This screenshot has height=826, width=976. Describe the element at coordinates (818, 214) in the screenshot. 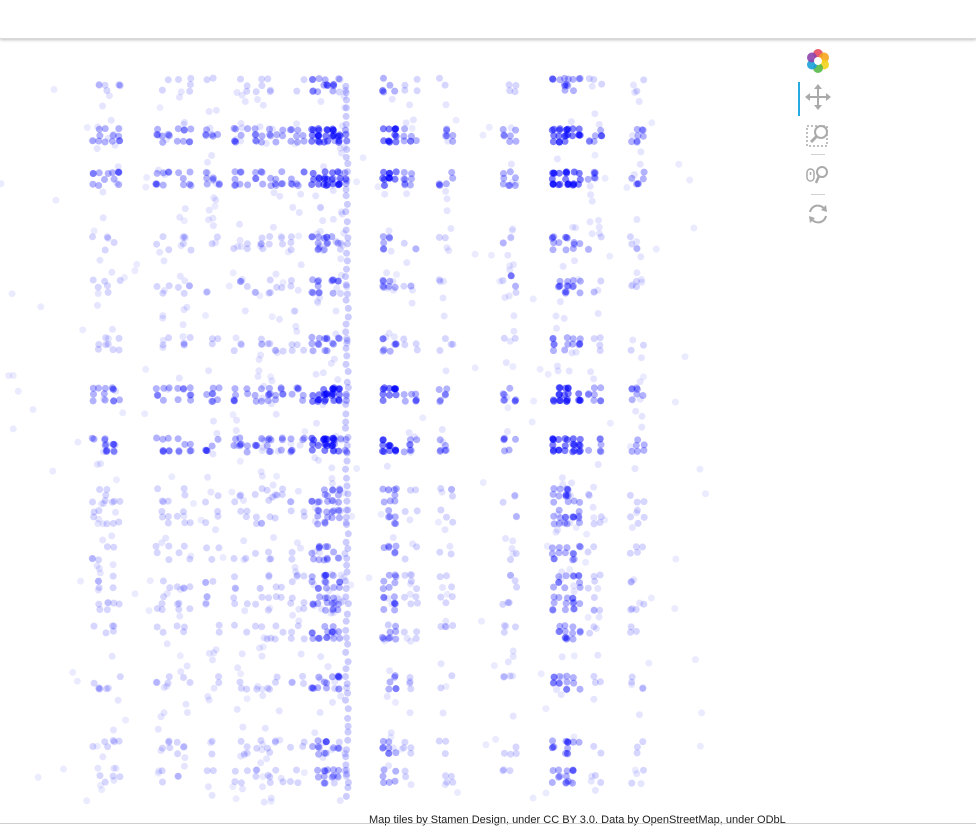

I see `reset-tool-button` at that location.